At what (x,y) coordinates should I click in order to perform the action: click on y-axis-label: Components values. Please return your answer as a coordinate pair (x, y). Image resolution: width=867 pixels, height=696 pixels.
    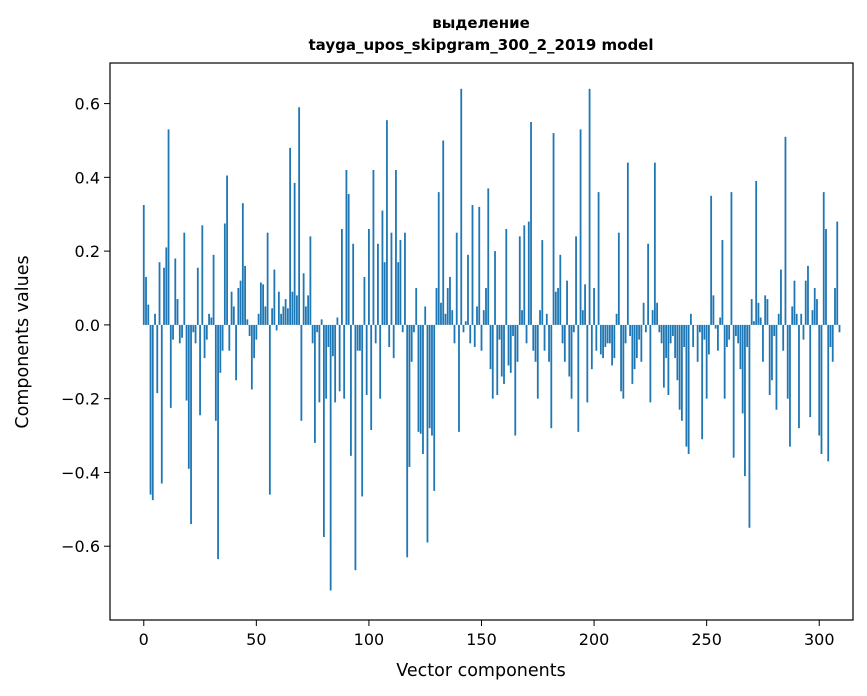
    Looking at the image, I should click on (23, 341).